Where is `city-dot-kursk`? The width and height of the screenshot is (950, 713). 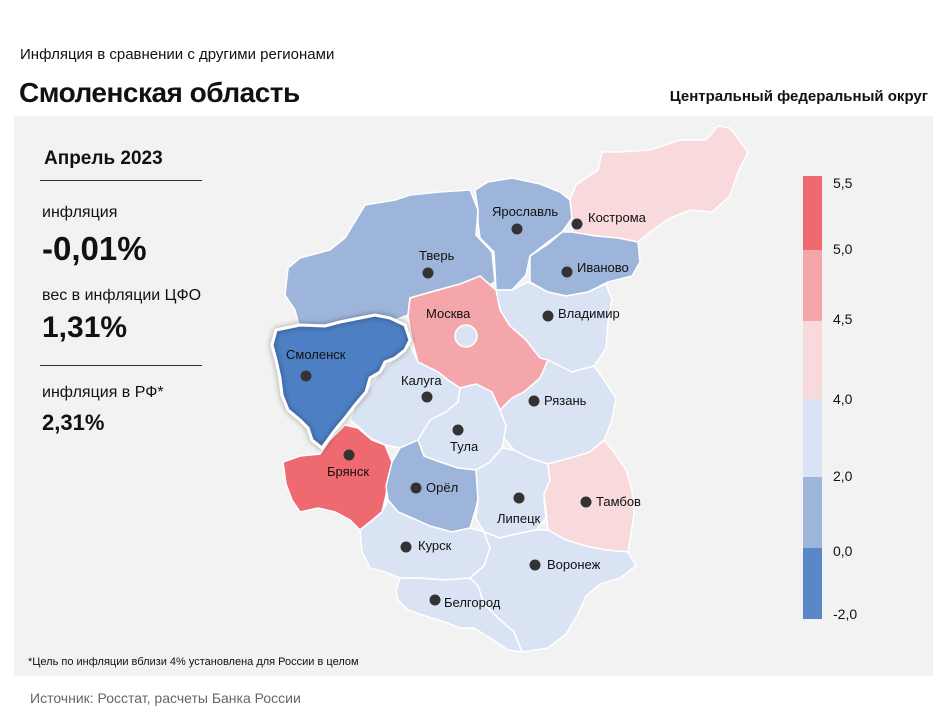
city-dot-kursk is located at coordinates (406, 547).